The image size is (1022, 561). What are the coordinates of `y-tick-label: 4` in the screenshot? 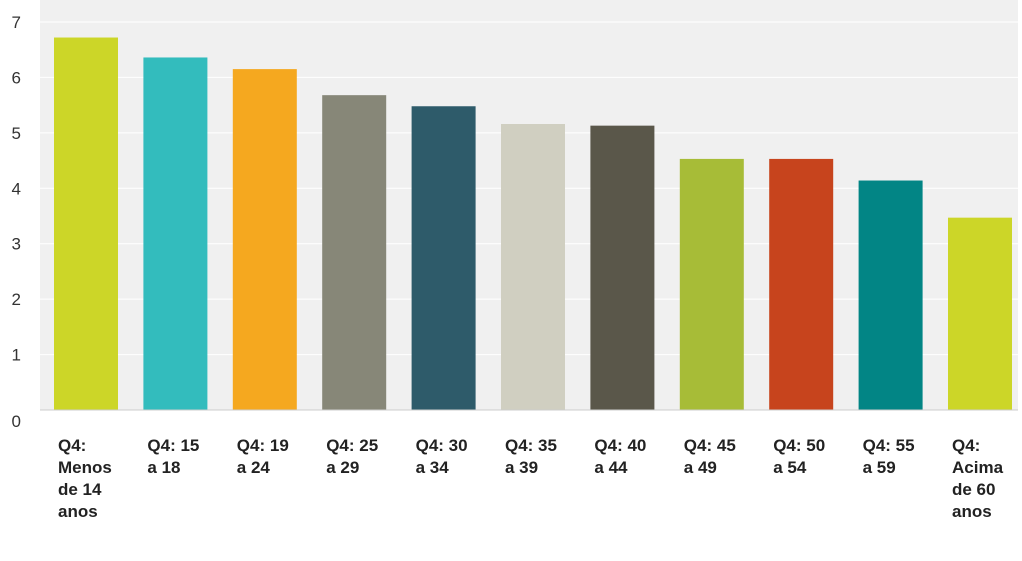 It's located at (16, 188).